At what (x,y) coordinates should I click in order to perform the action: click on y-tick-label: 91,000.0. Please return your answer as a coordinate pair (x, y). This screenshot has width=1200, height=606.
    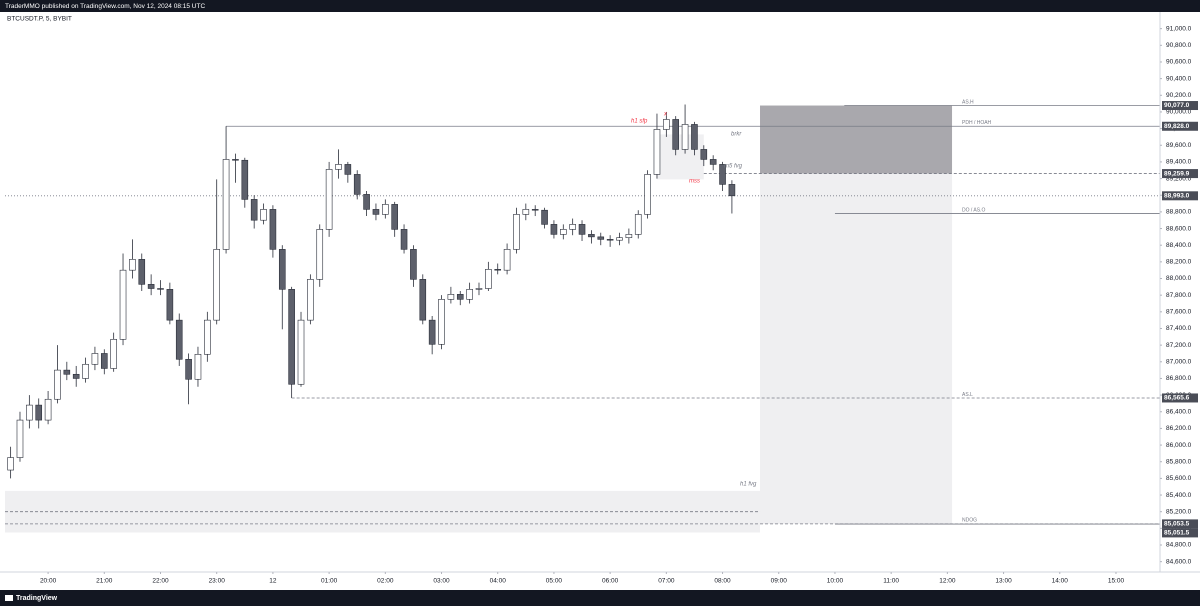
    Looking at the image, I should click on (1179, 28).